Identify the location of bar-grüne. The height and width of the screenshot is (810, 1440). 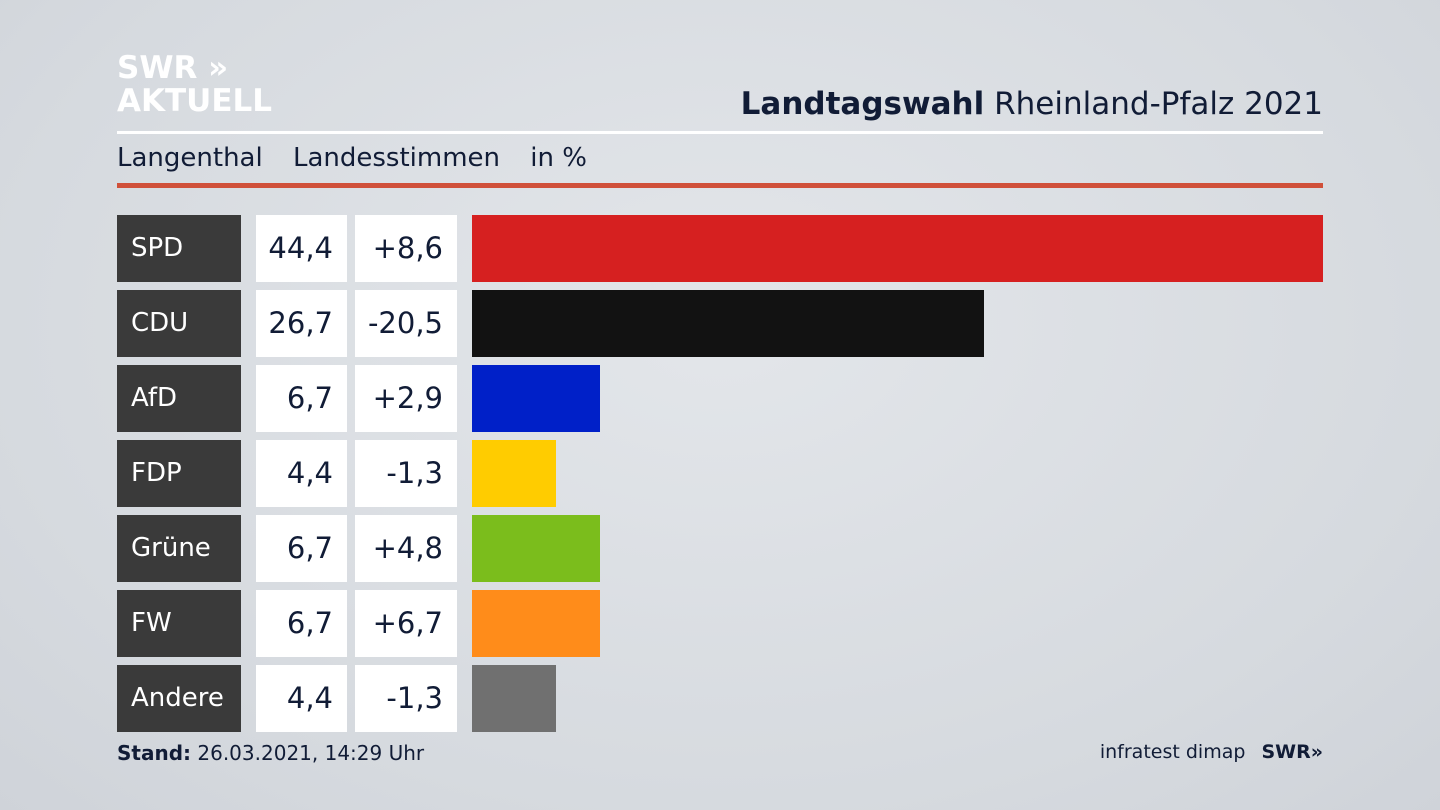
(536, 548).